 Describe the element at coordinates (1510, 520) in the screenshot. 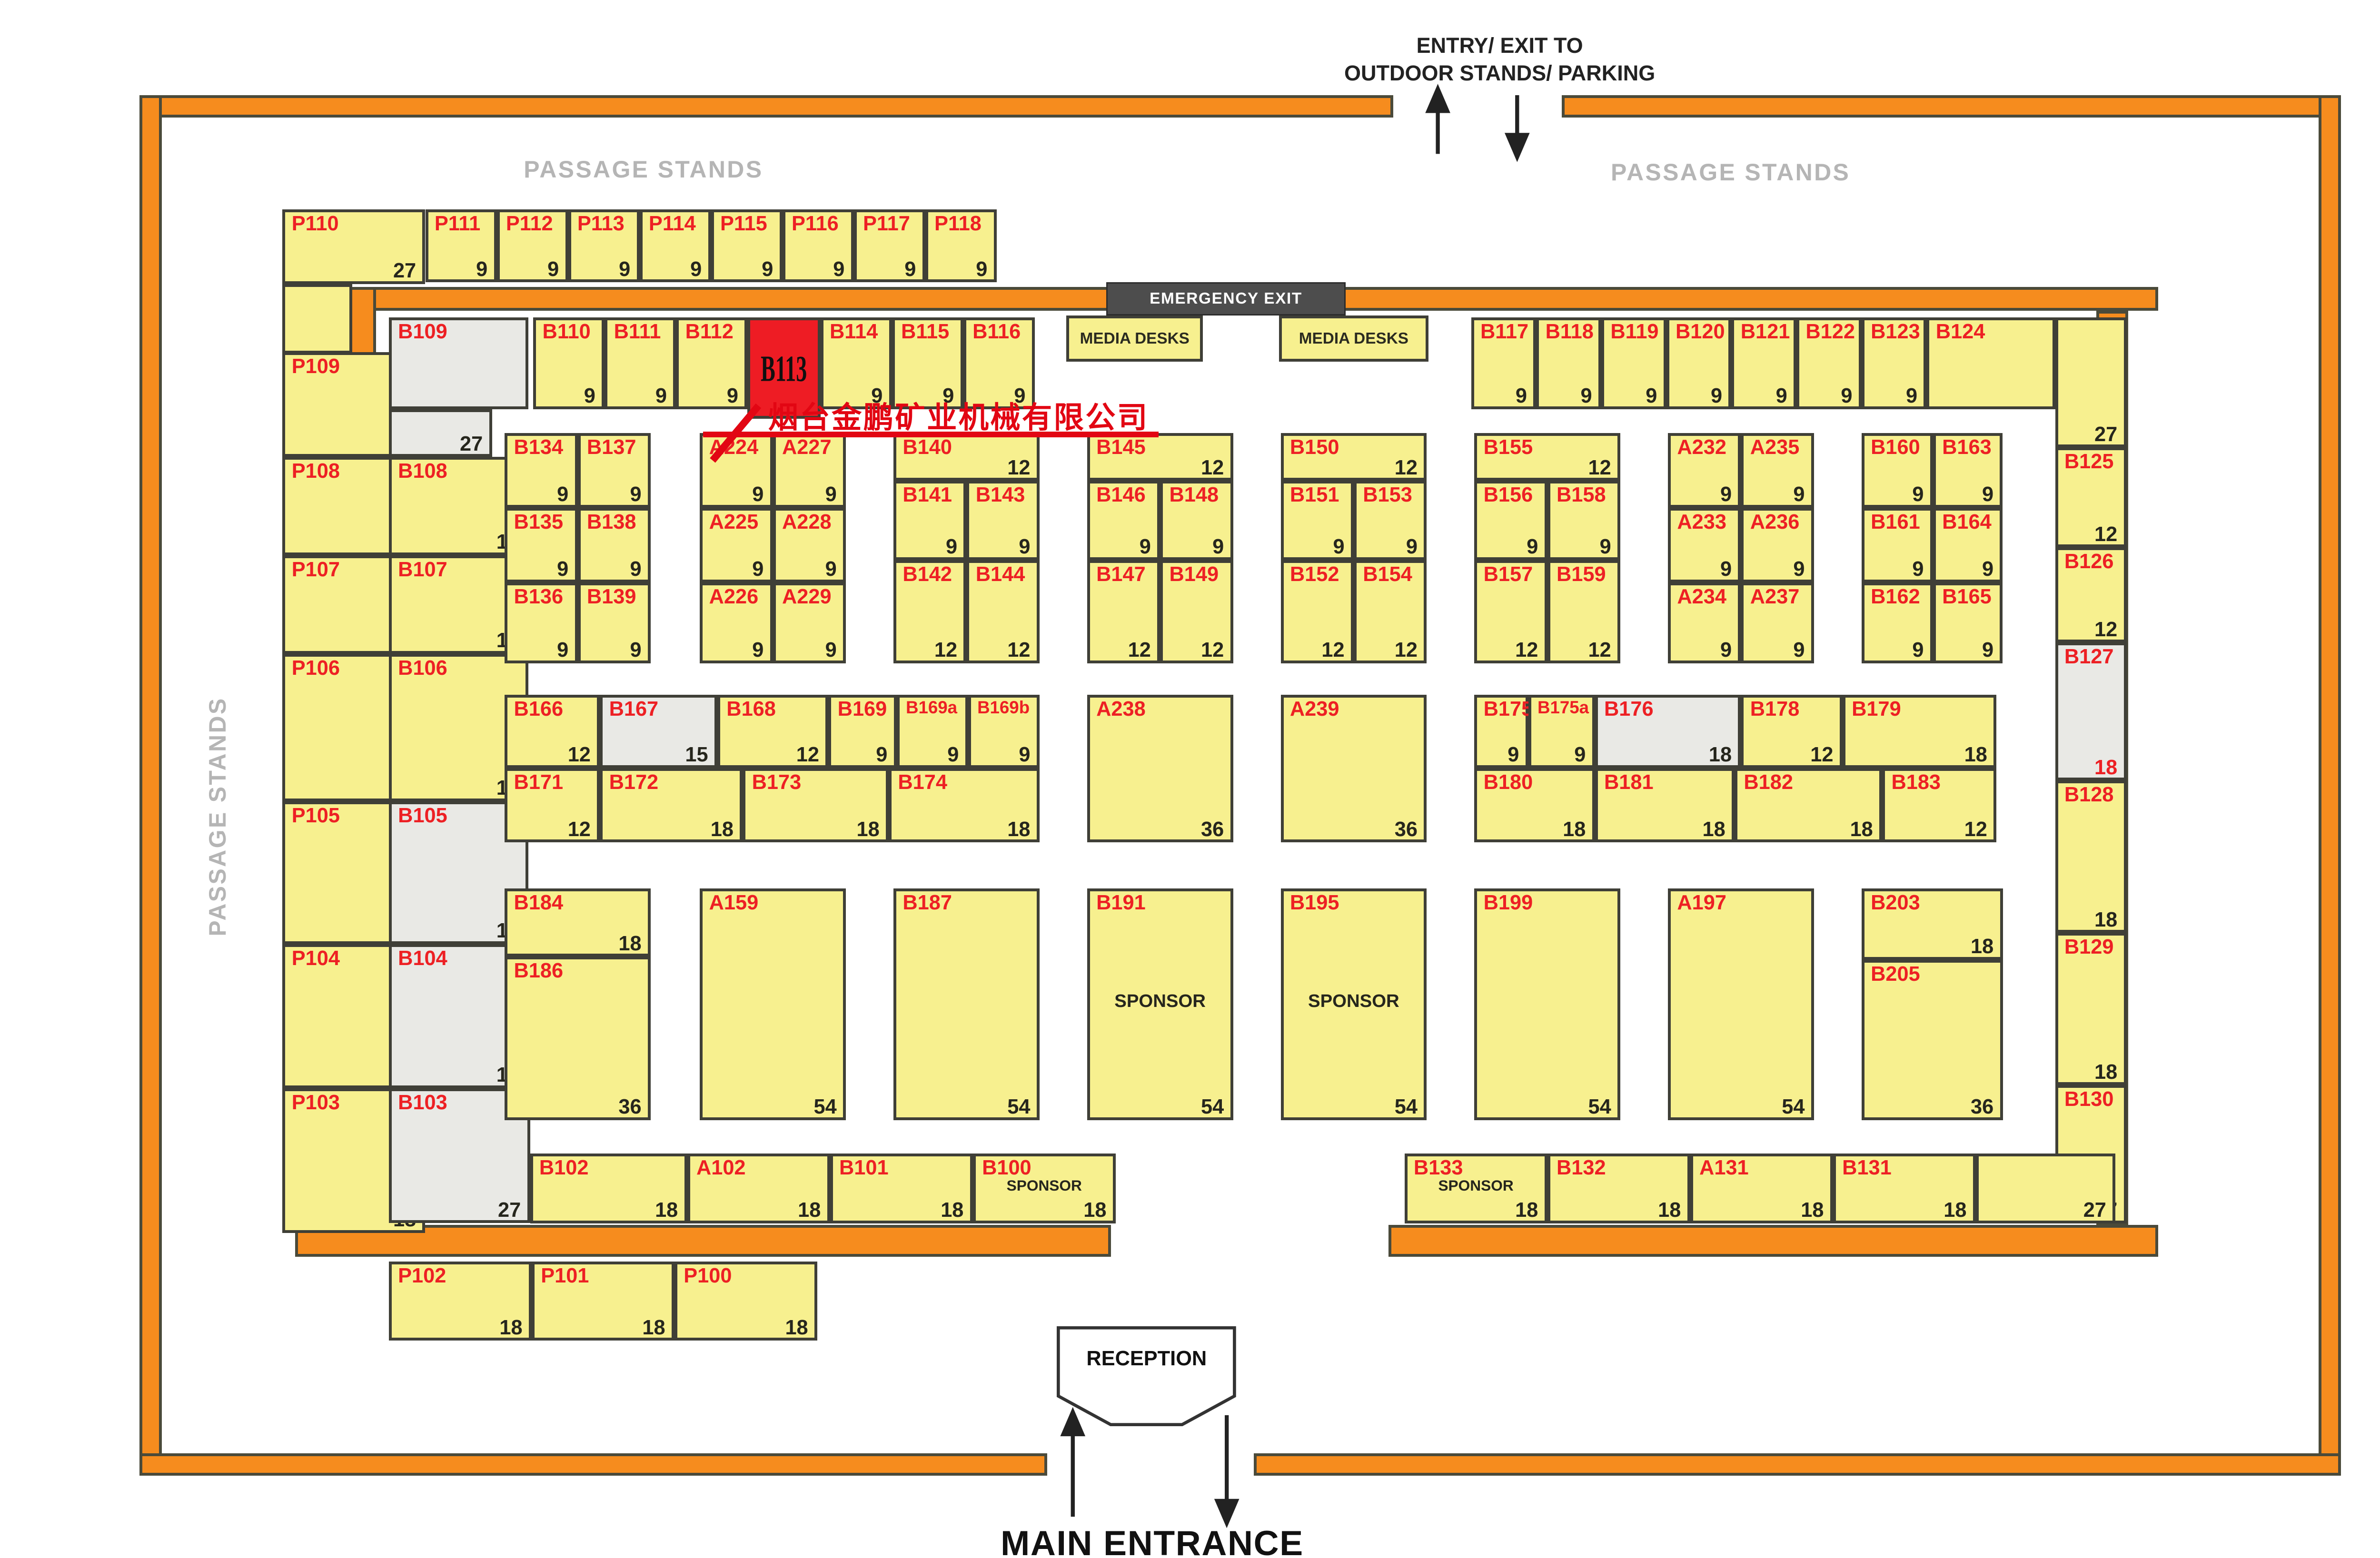

I see `stand-b156: B156 9` at that location.